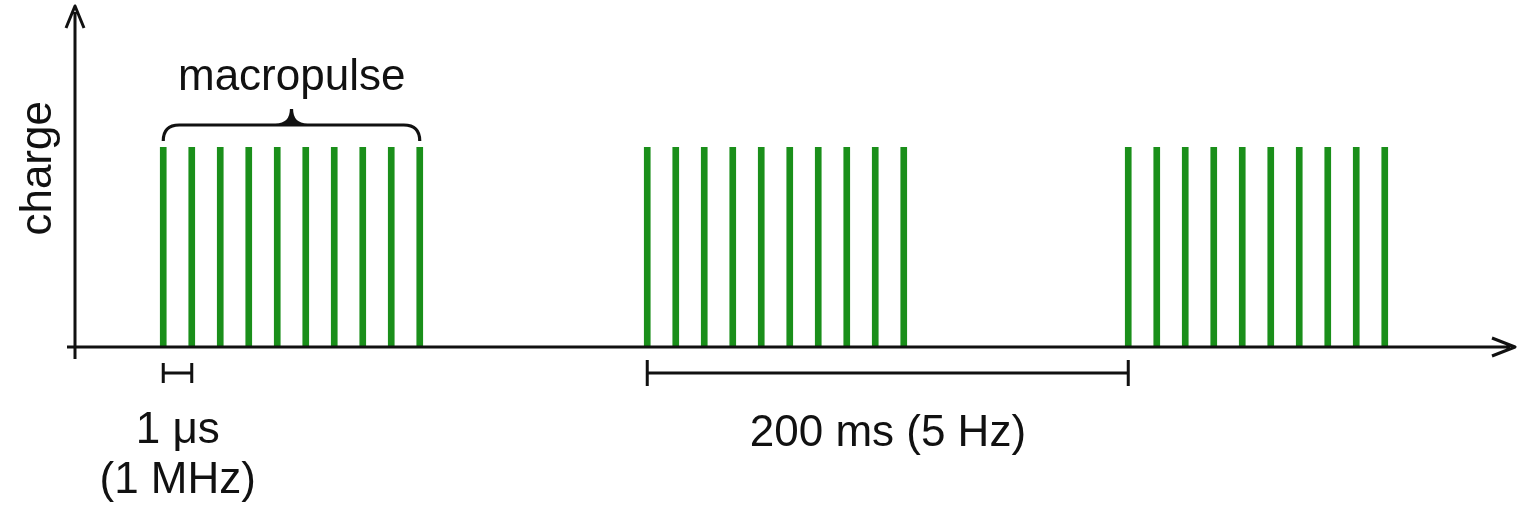  I want to click on text: 1 μs (1 MHz), so click(177, 453).